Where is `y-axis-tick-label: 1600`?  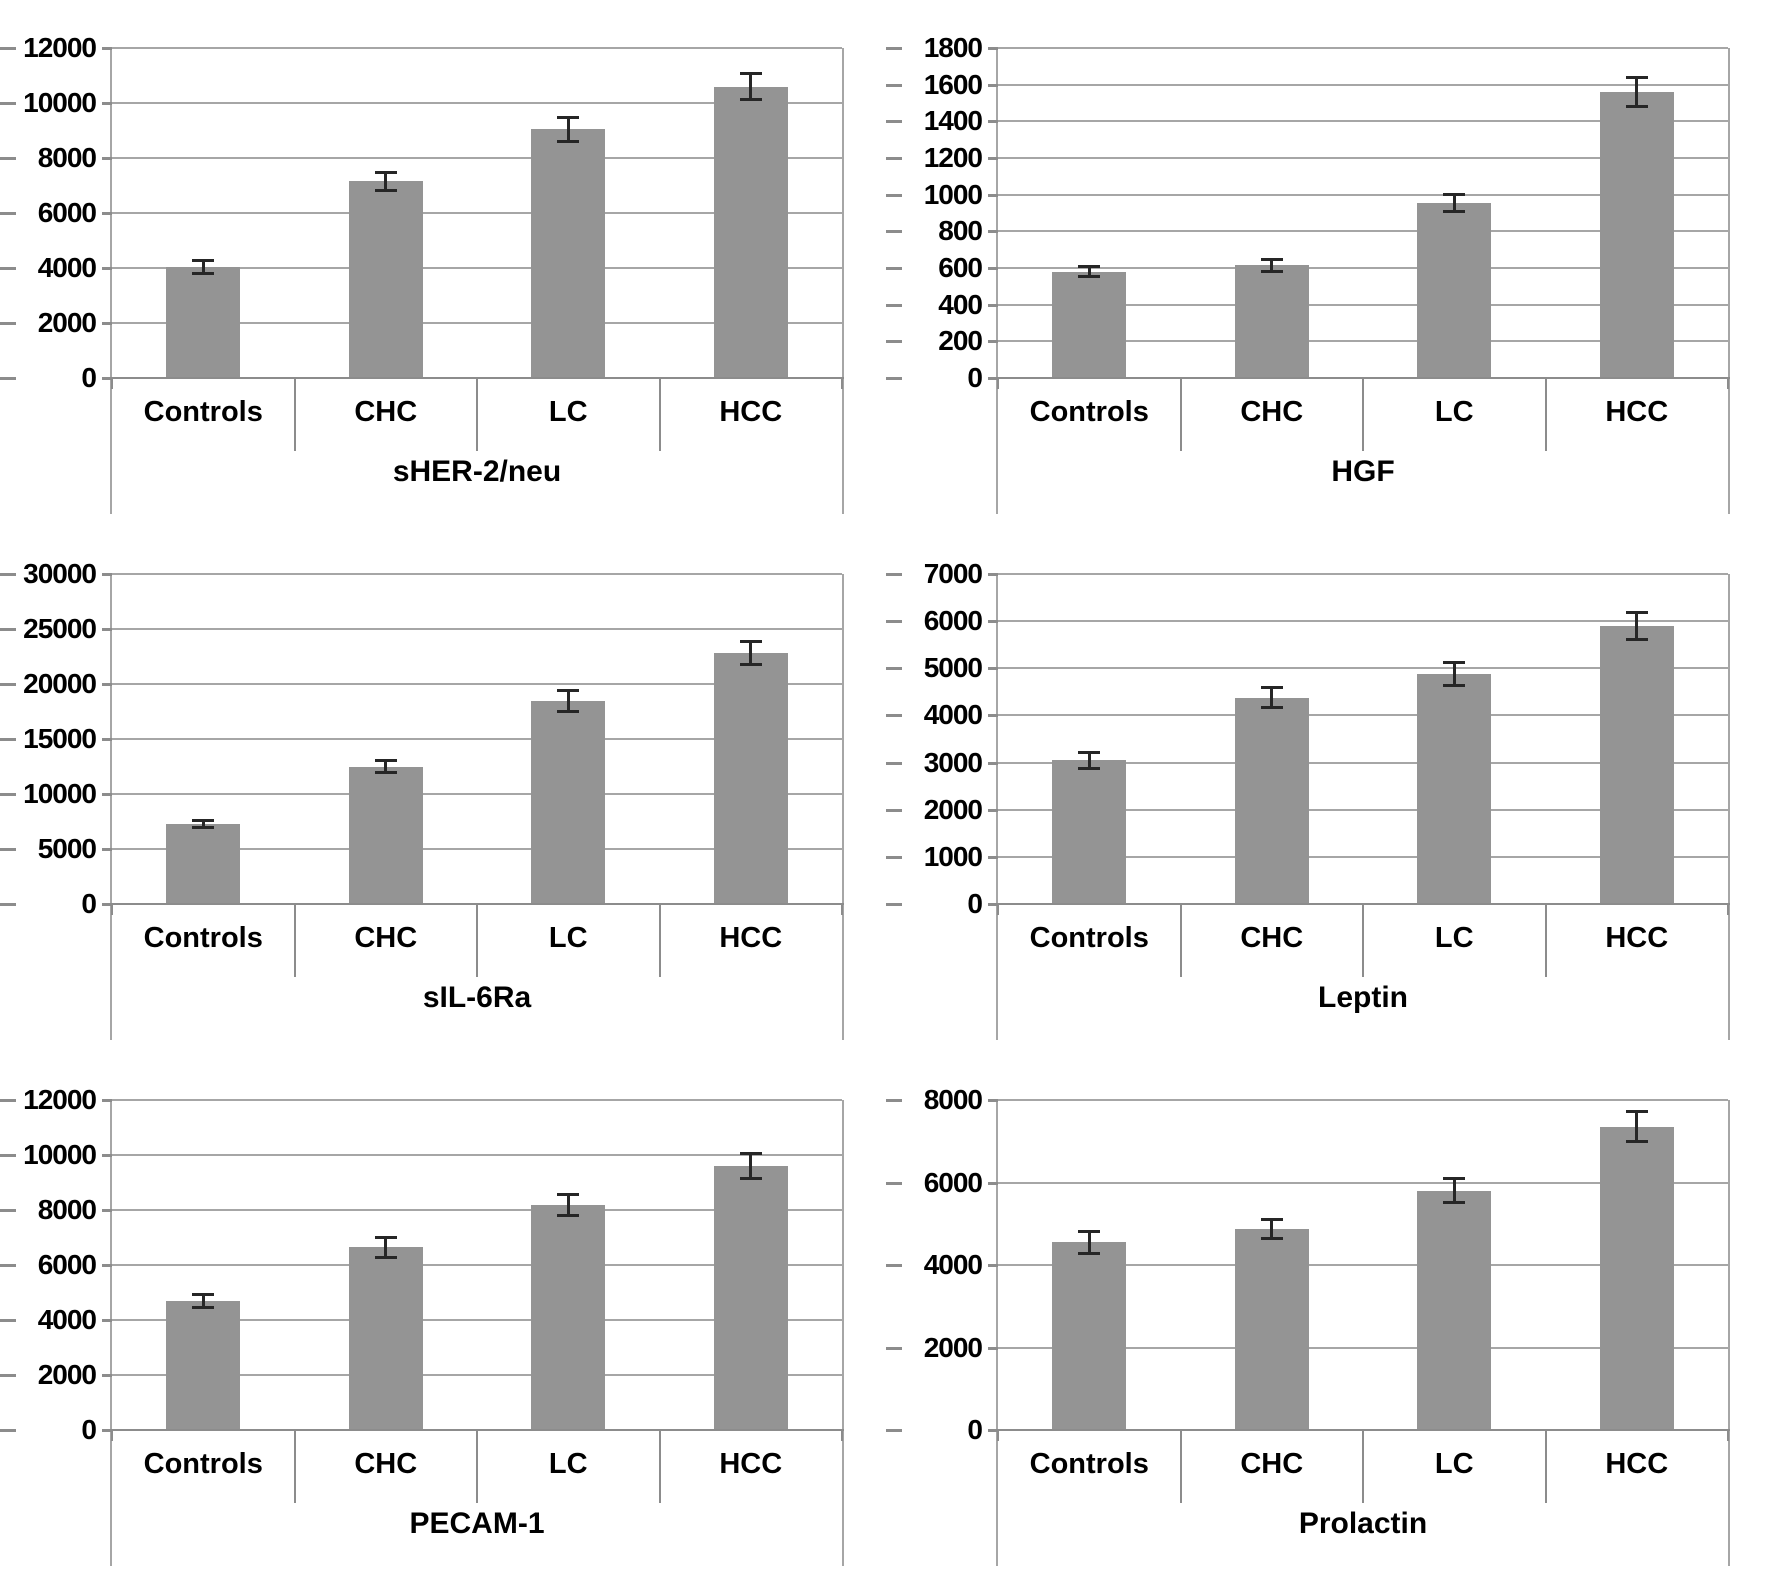
y-axis-tick-label: 1600 is located at coordinates (953, 84).